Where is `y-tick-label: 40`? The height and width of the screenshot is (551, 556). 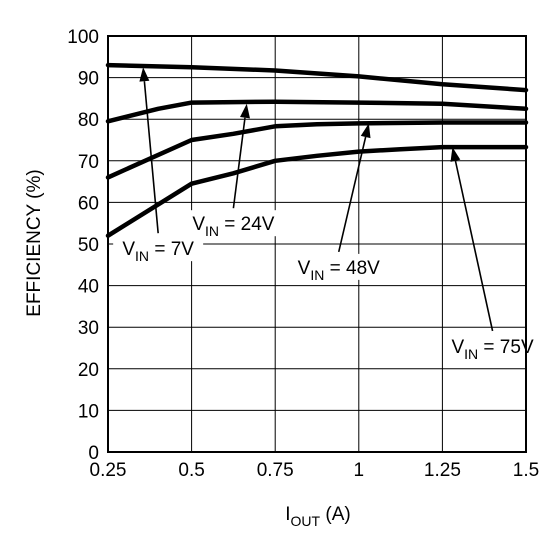 y-tick-label: 40 is located at coordinates (88, 287).